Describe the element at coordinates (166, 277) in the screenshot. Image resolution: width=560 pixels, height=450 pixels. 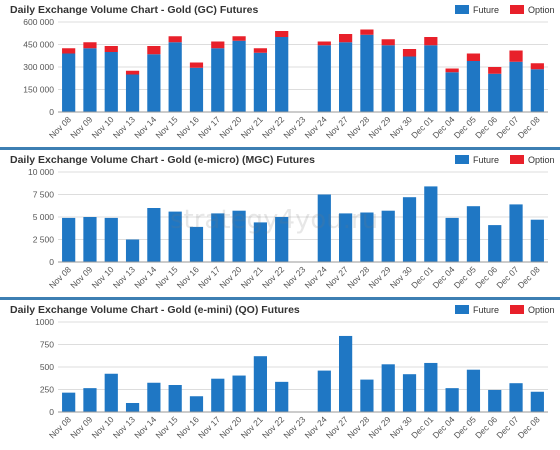
I see `x-tick-label: Nov 15` at that location.